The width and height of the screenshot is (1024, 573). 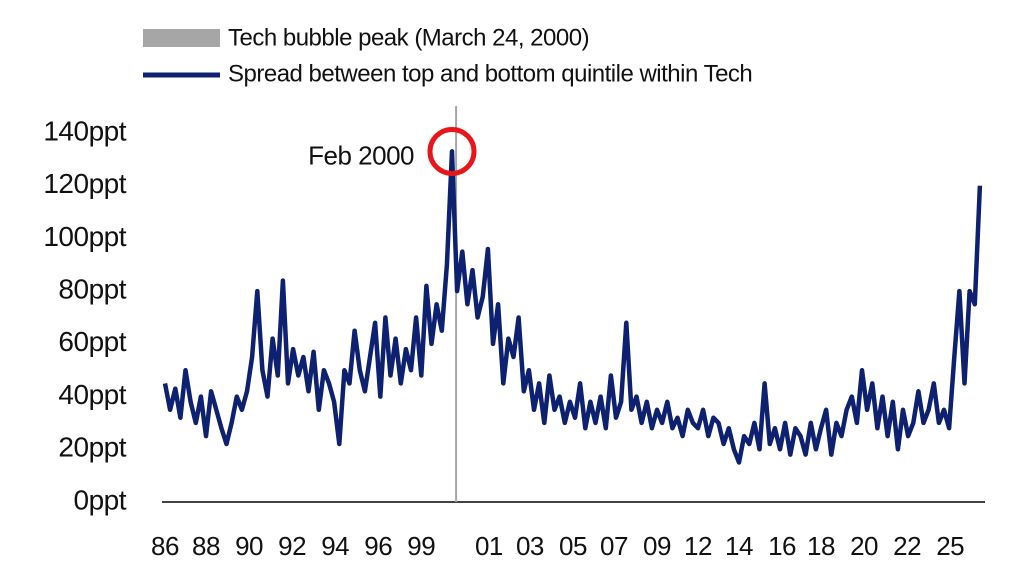 What do you see at coordinates (378, 546) in the screenshot?
I see `x-tick-label: 96` at bounding box center [378, 546].